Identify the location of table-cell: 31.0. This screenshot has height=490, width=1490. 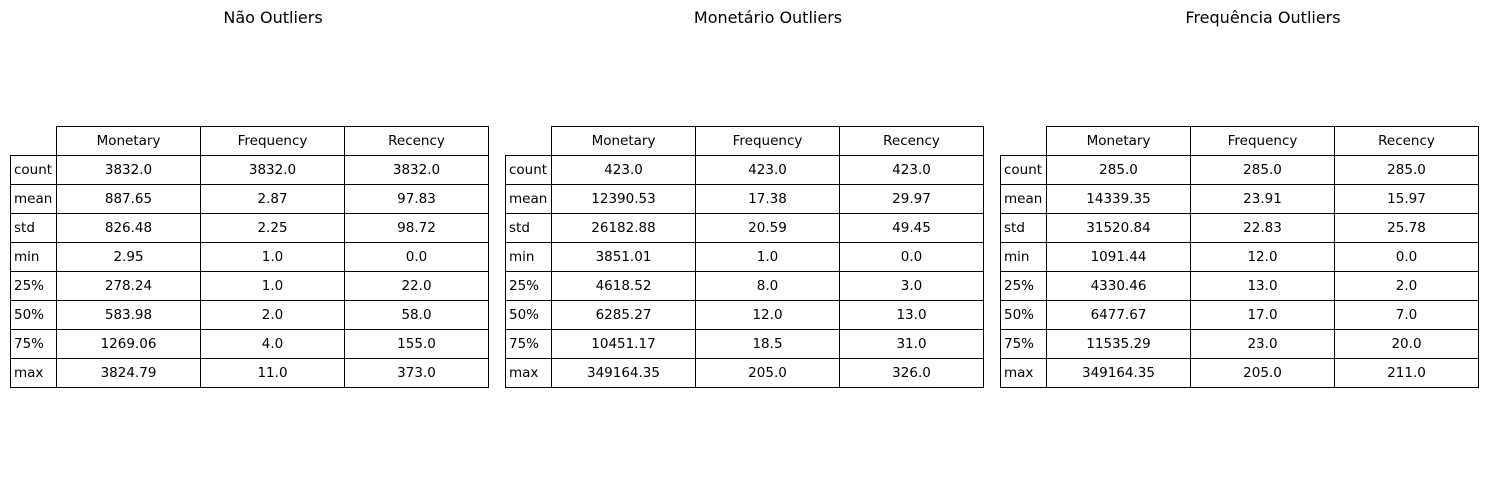
(911, 344).